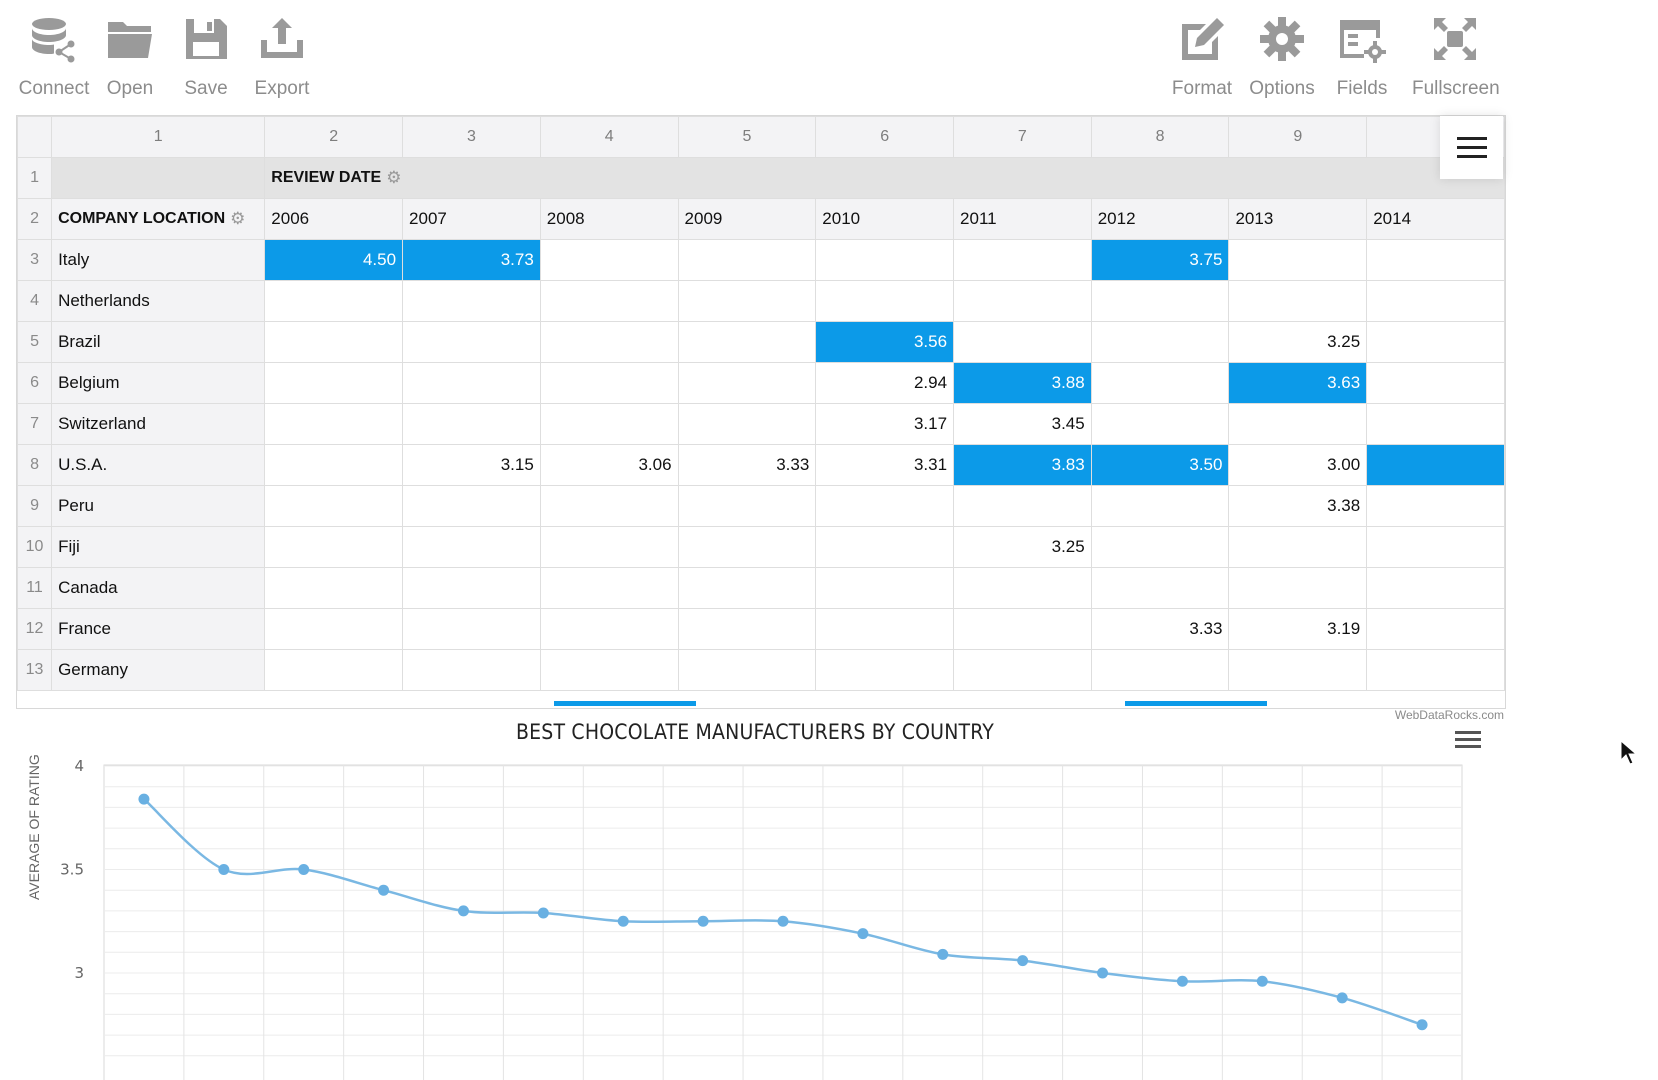 The width and height of the screenshot is (1658, 1080). What do you see at coordinates (1362, 57) in the screenshot?
I see `fields-button: Fields` at bounding box center [1362, 57].